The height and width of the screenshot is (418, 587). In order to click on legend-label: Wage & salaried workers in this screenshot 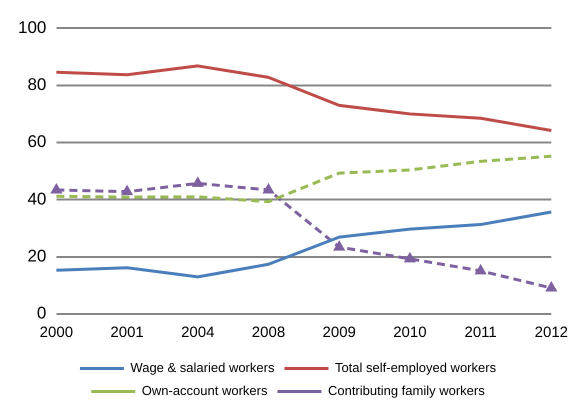, I will do `click(202, 368)`.